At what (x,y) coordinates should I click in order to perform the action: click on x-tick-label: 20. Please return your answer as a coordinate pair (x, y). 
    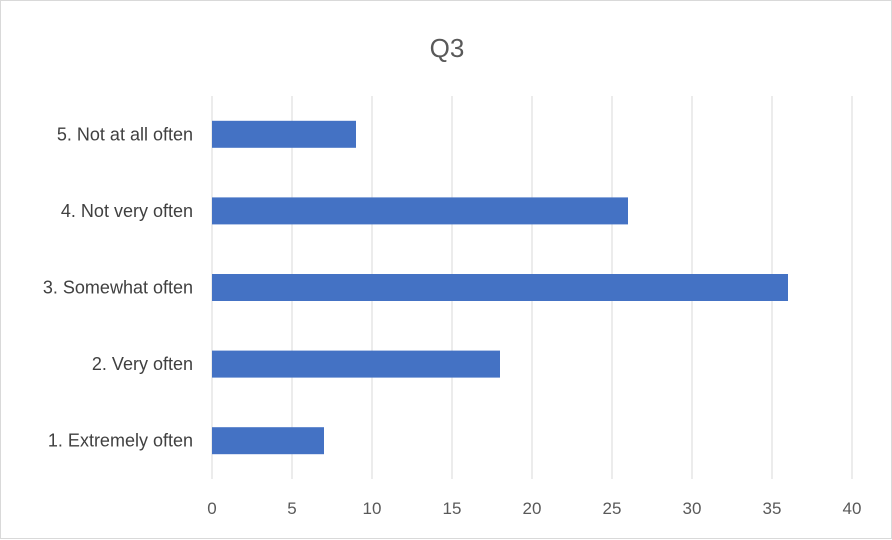
    Looking at the image, I should click on (532, 508).